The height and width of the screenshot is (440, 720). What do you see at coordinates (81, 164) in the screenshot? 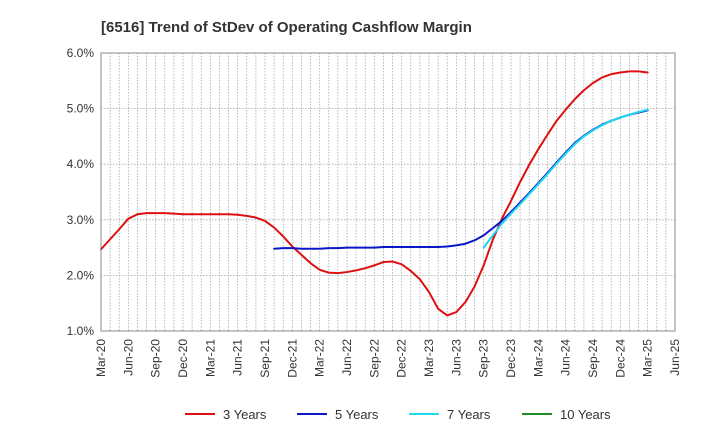
I see `y-tick-label: 4.0%` at bounding box center [81, 164].